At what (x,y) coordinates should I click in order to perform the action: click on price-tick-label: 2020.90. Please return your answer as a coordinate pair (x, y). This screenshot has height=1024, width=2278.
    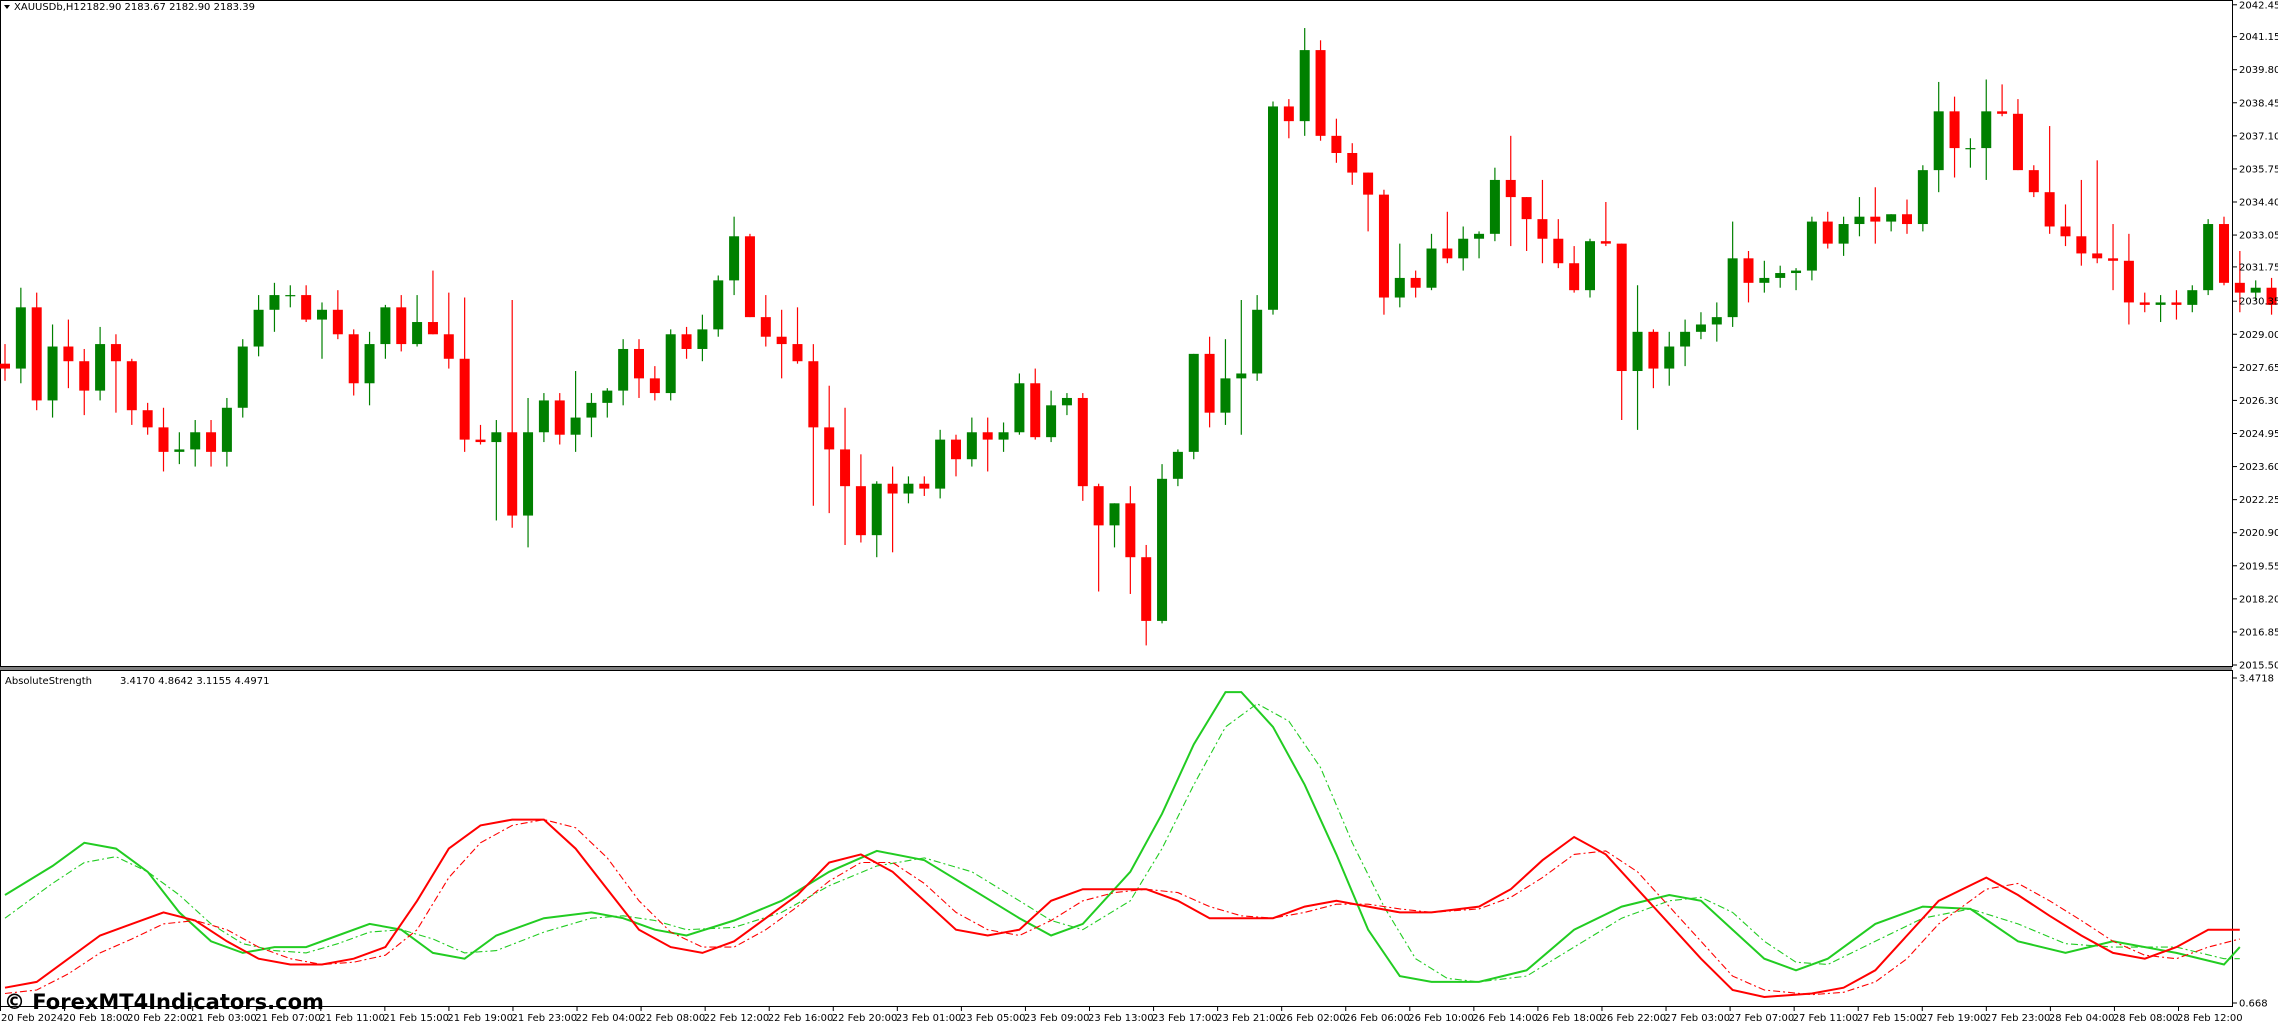
    Looking at the image, I should click on (2258, 533).